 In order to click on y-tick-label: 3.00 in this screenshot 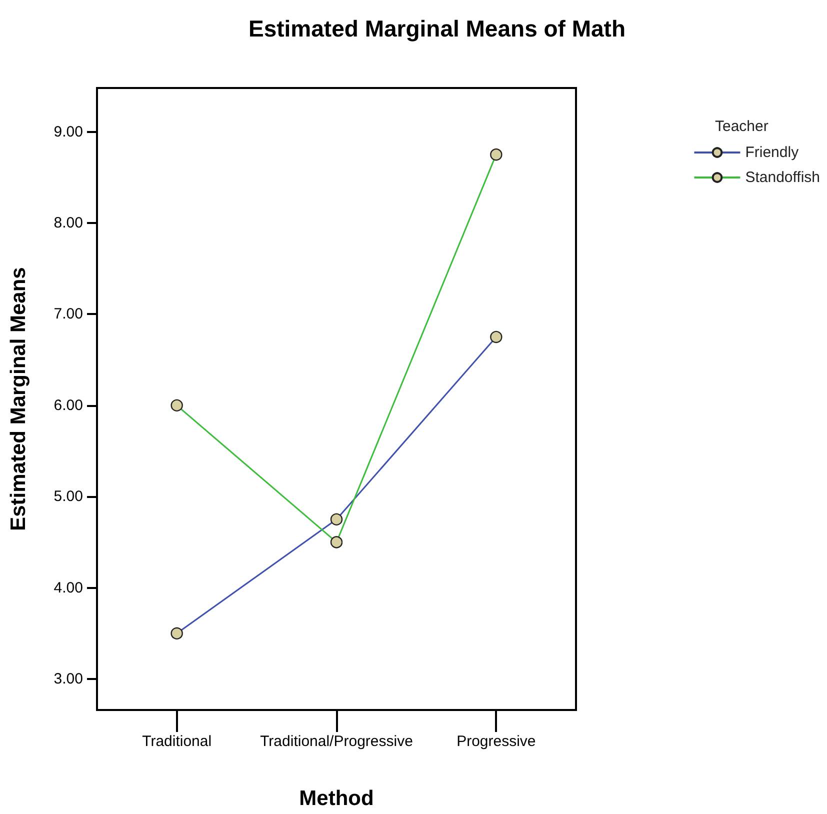, I will do `click(68, 679)`.